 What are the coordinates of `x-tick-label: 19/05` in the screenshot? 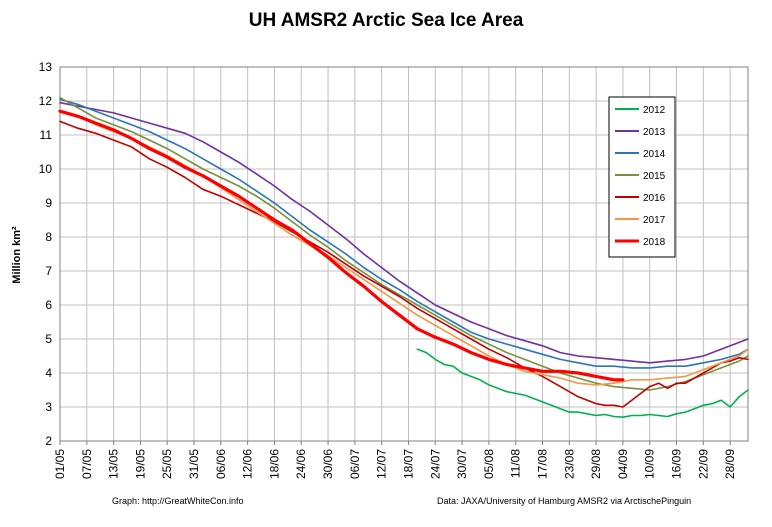 It's located at (140, 464).